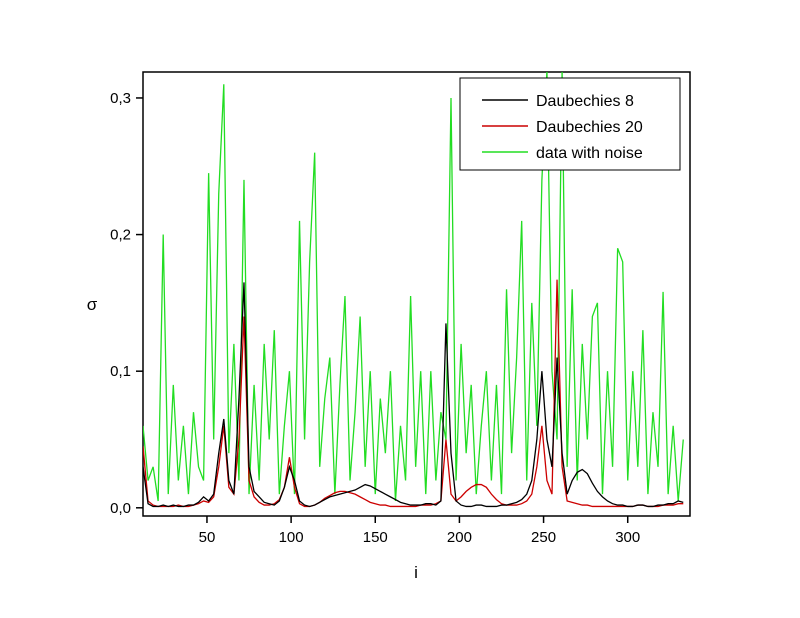 This screenshot has height=618, width=800. What do you see at coordinates (459, 537) in the screenshot?
I see `x-tick-label: 200` at bounding box center [459, 537].